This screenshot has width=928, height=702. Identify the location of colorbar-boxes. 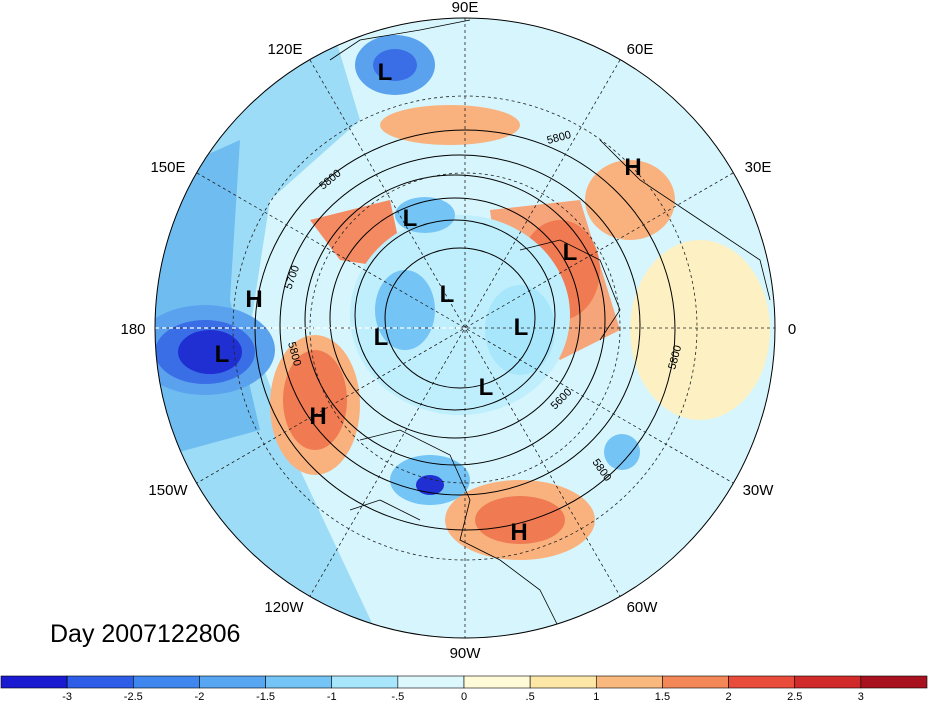
(464, 682).